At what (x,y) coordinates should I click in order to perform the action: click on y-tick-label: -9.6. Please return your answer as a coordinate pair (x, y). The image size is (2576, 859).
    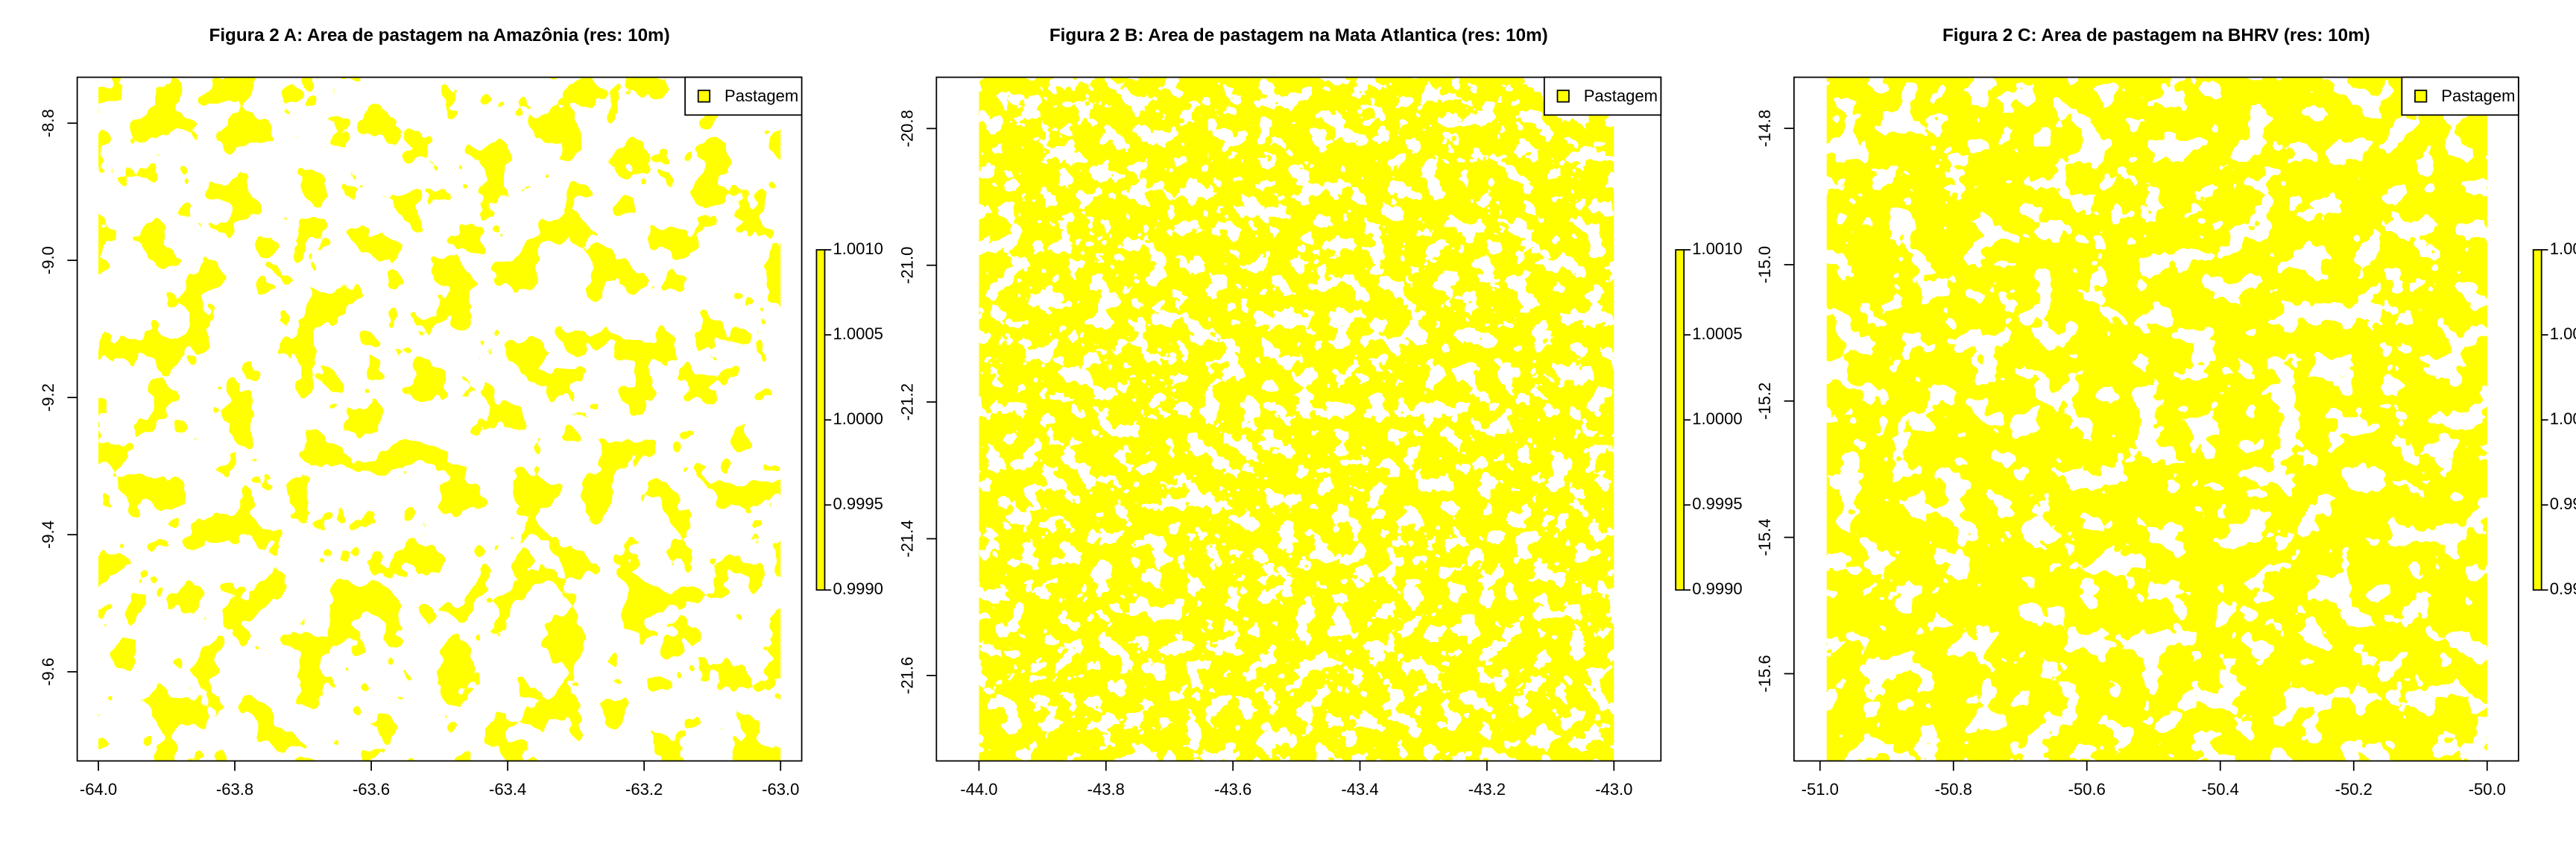
    Looking at the image, I should click on (48, 672).